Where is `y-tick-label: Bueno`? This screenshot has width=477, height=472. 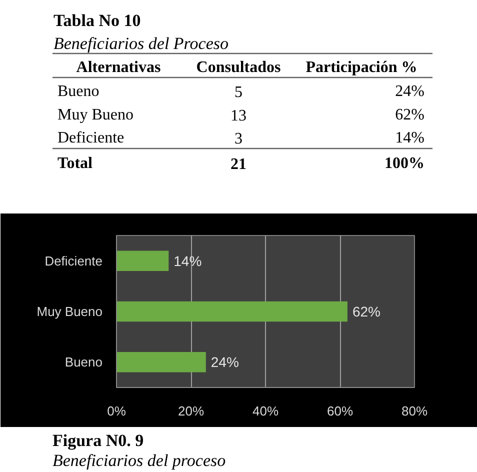
y-tick-label: Bueno is located at coordinates (83, 362).